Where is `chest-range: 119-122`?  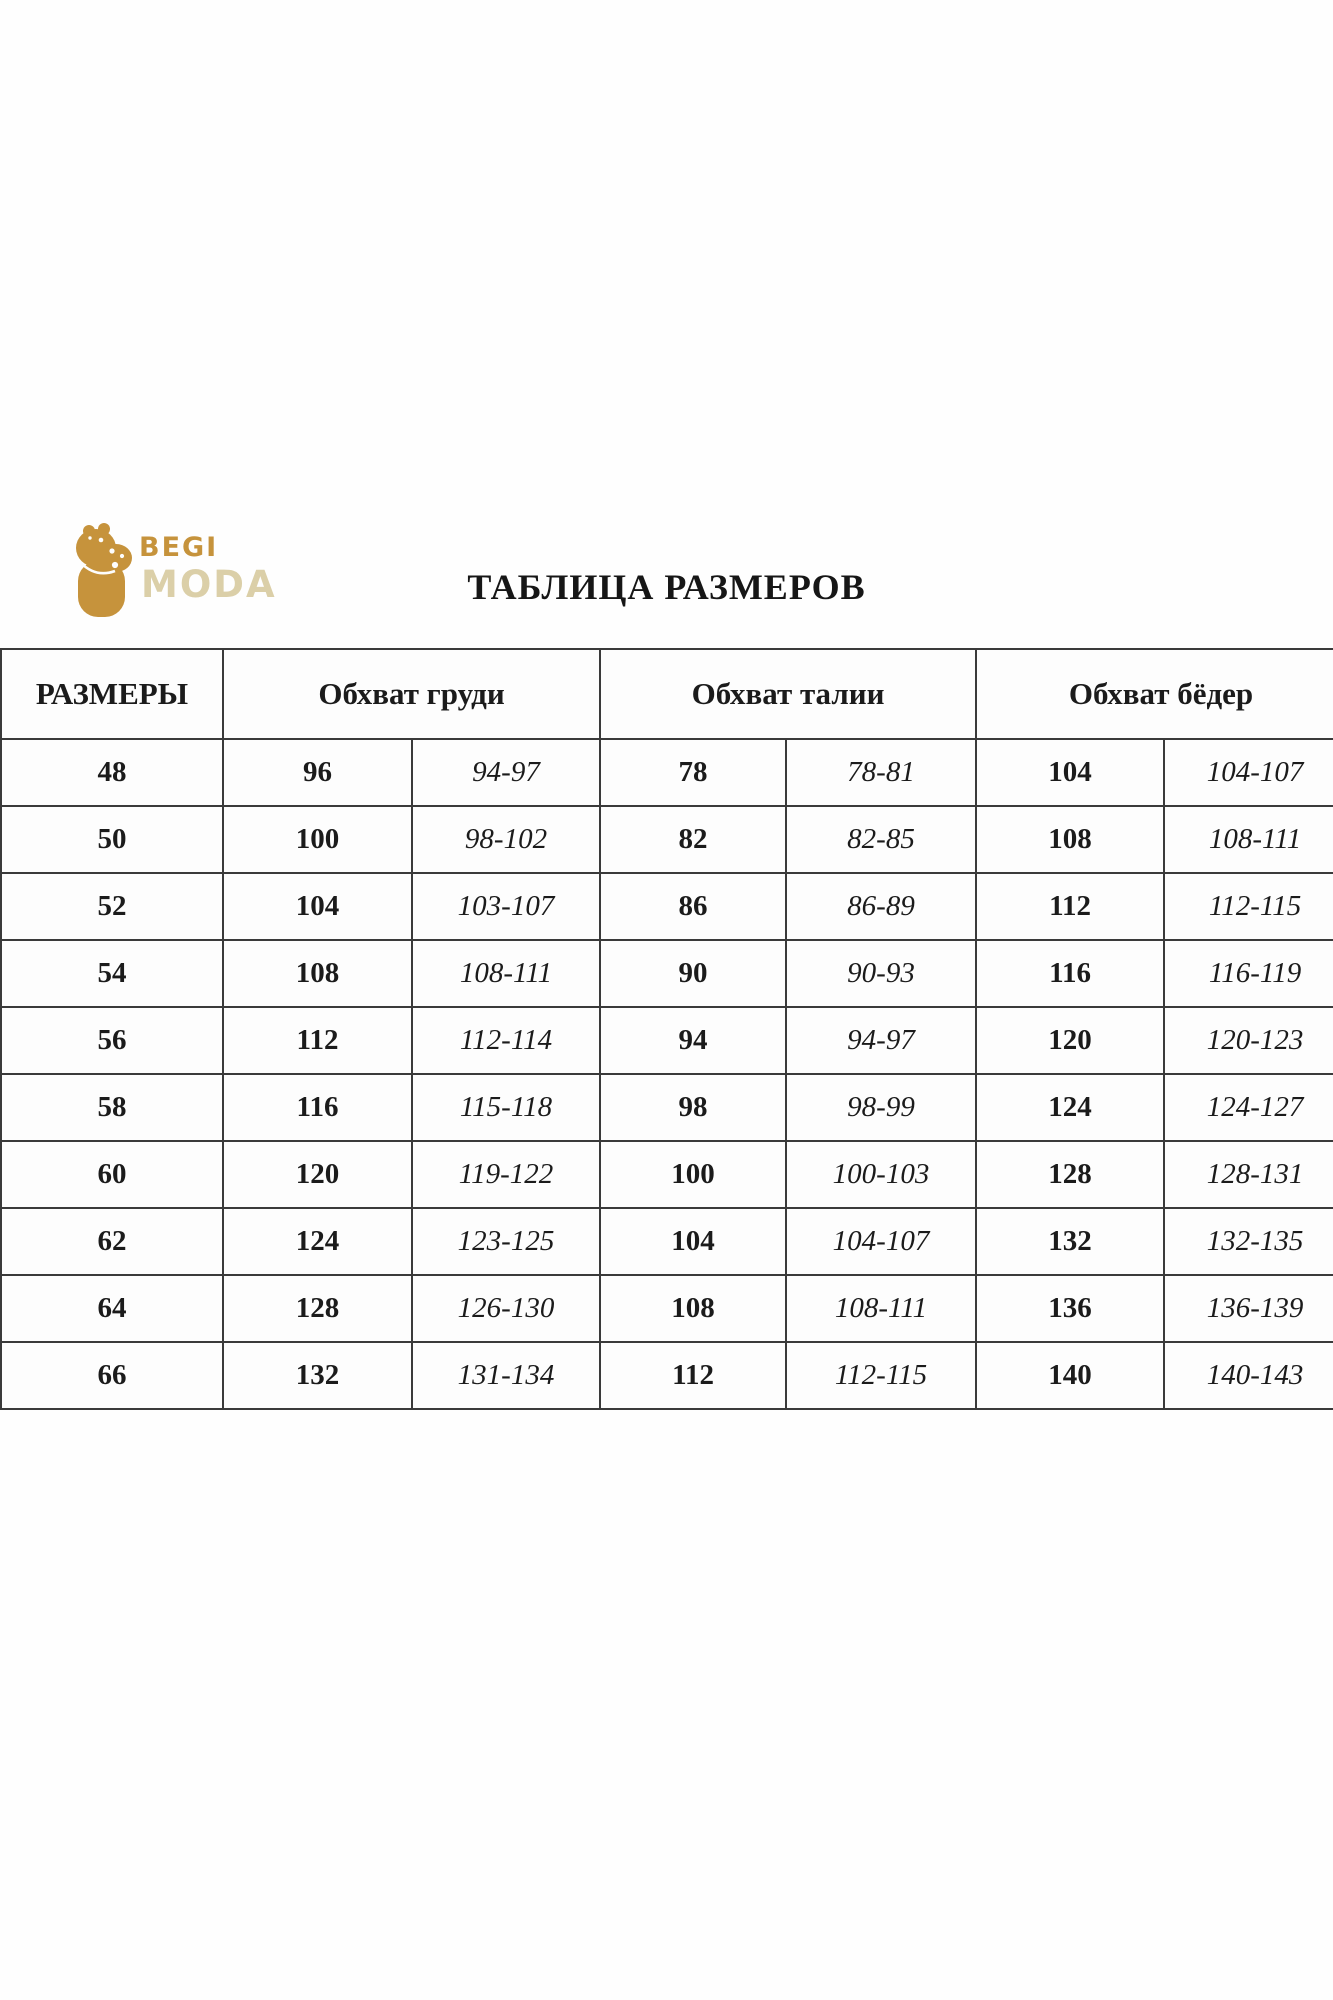
chest-range: 119-122 is located at coordinates (506, 1174).